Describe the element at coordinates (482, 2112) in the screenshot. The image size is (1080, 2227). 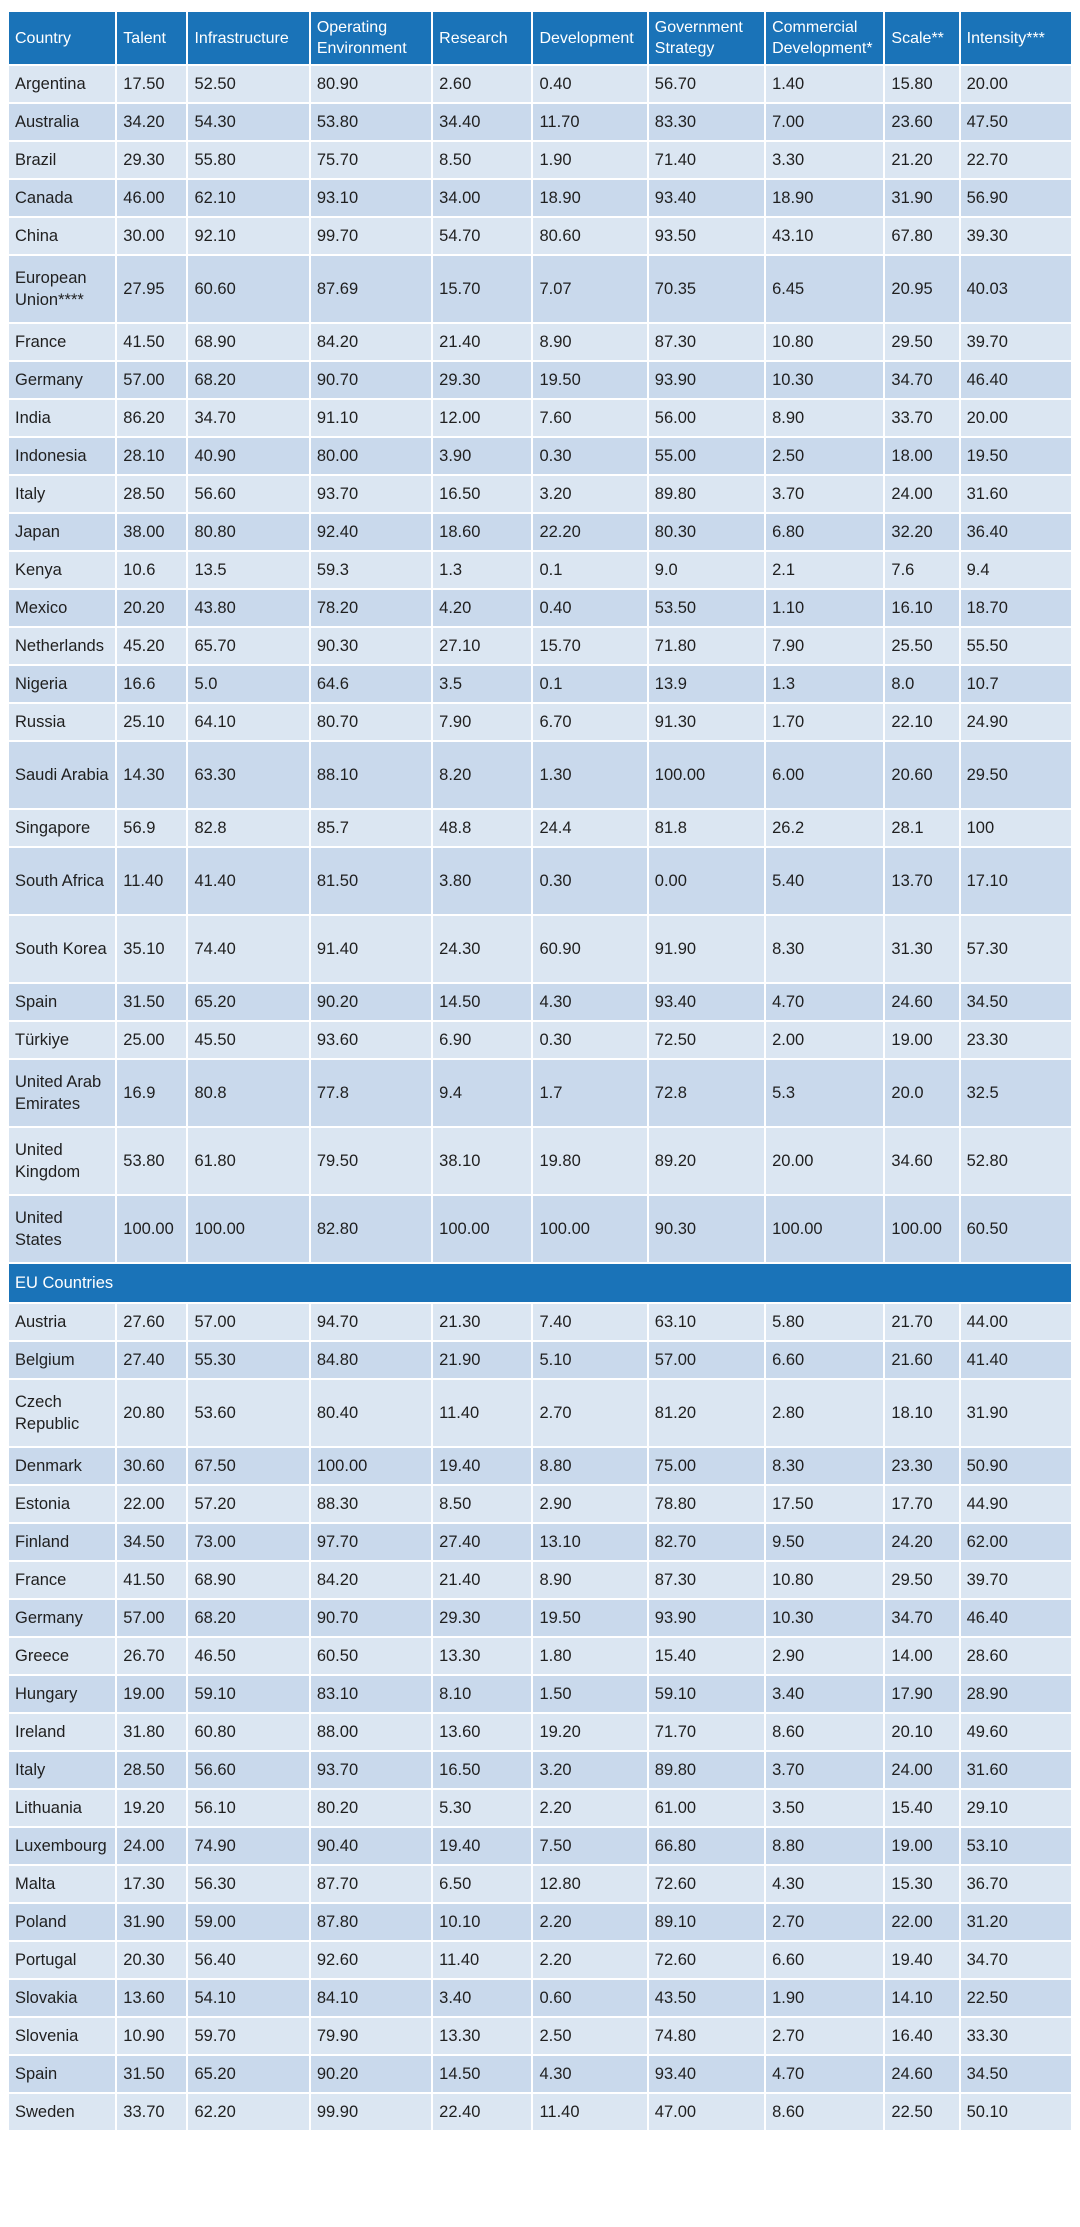
I see `value-cell-research: 22.40` at that location.